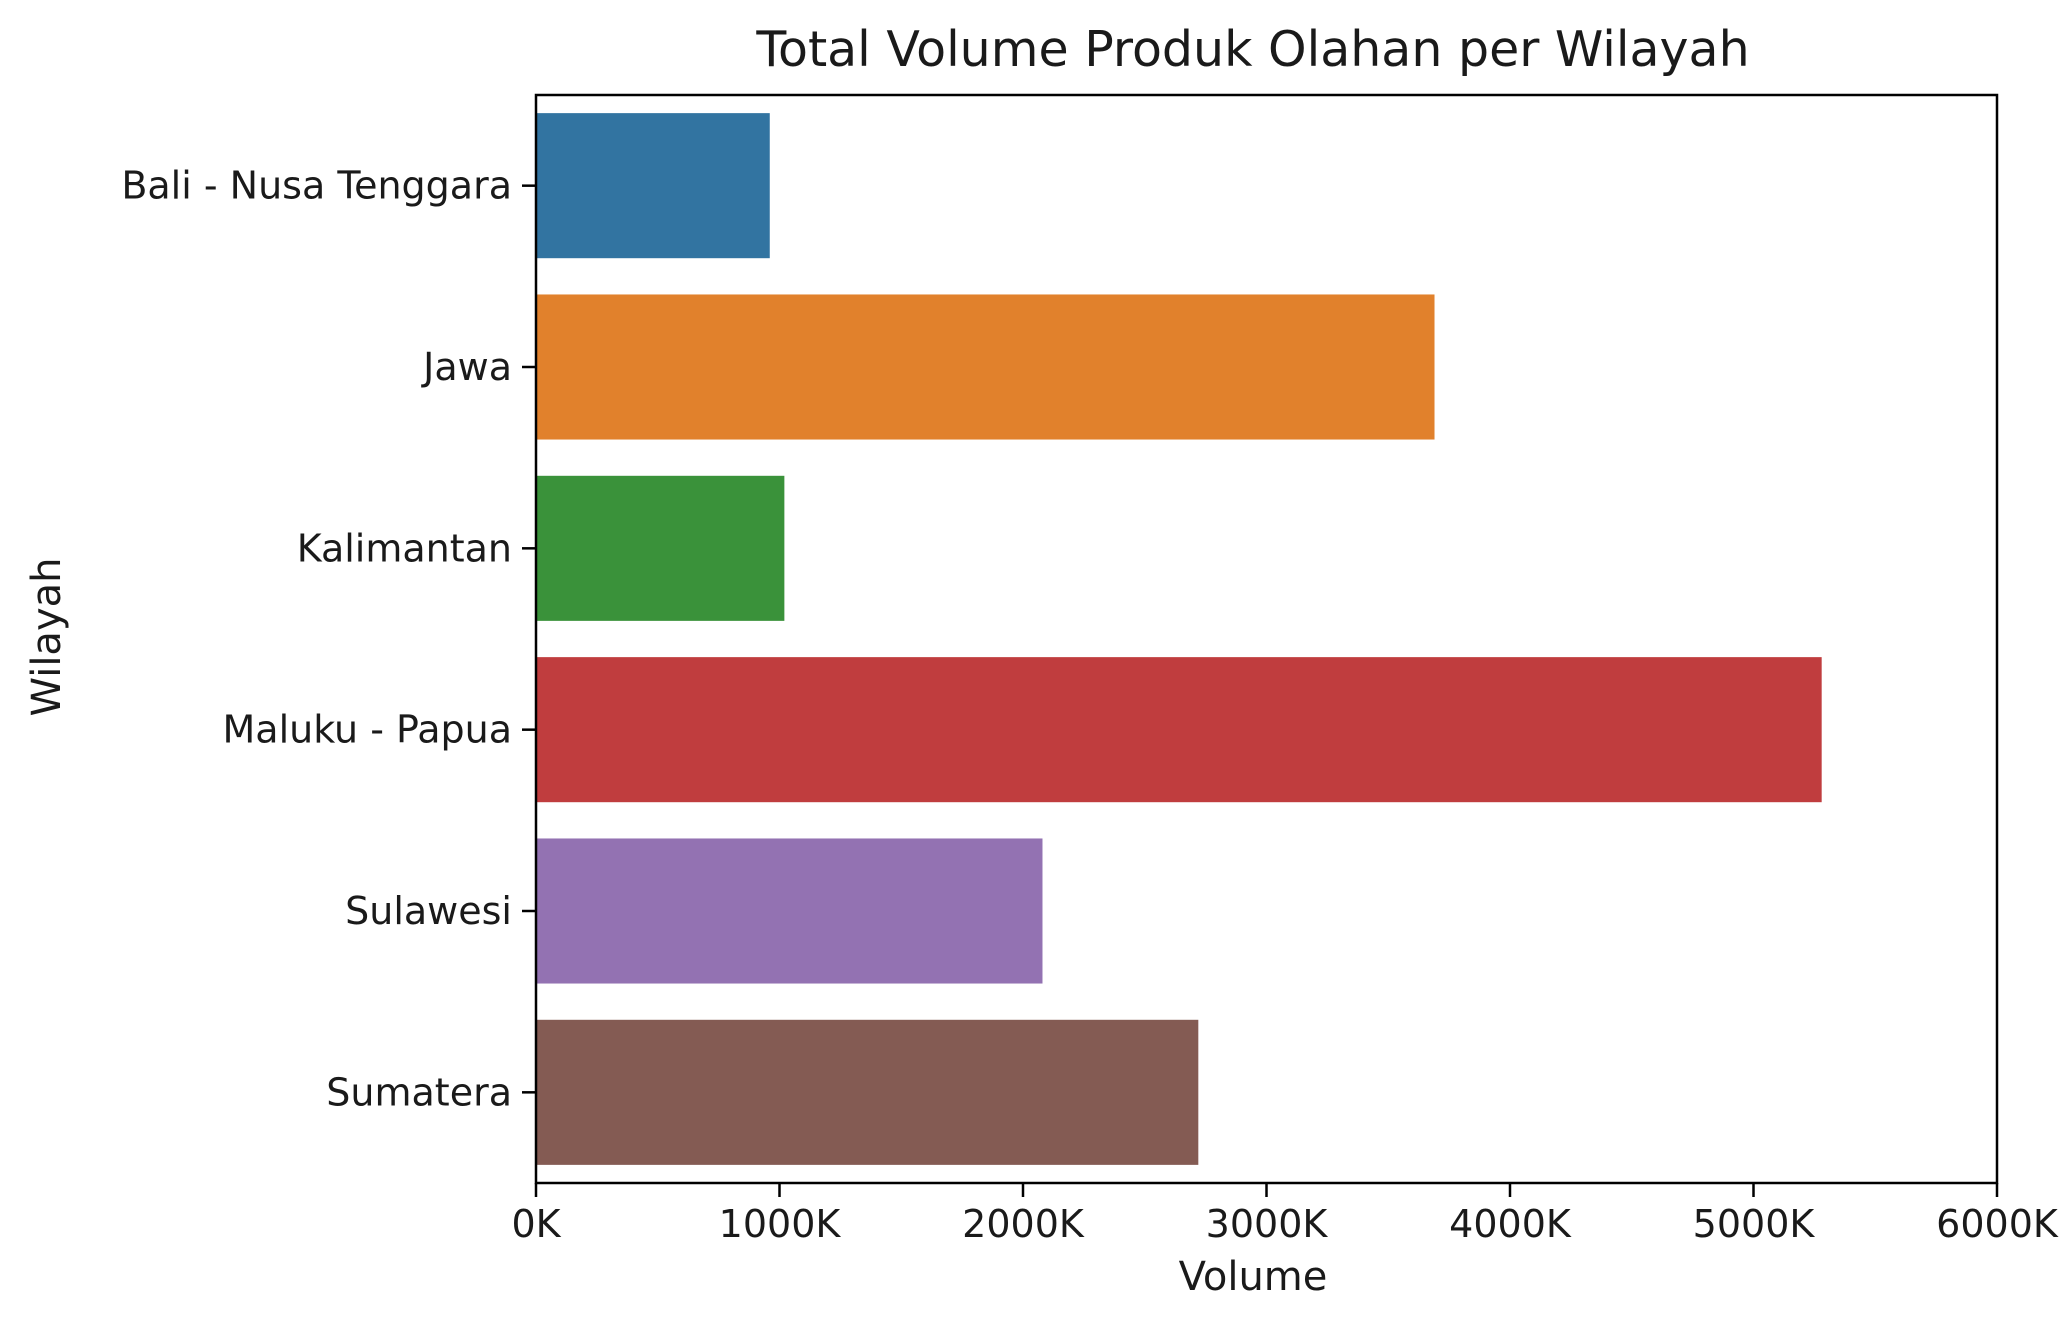 This screenshot has height=1325, width=2060. What do you see at coordinates (660, 548) in the screenshot?
I see `bar-kalimantan` at bounding box center [660, 548].